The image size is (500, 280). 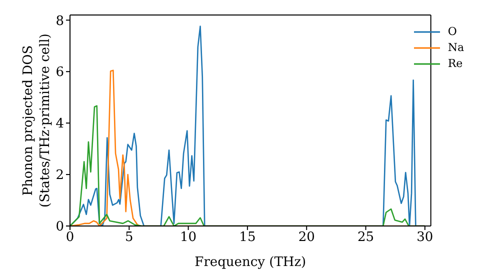 What do you see at coordinates (365, 238) in the screenshot?
I see `x-tick-label: 25` at bounding box center [365, 238].